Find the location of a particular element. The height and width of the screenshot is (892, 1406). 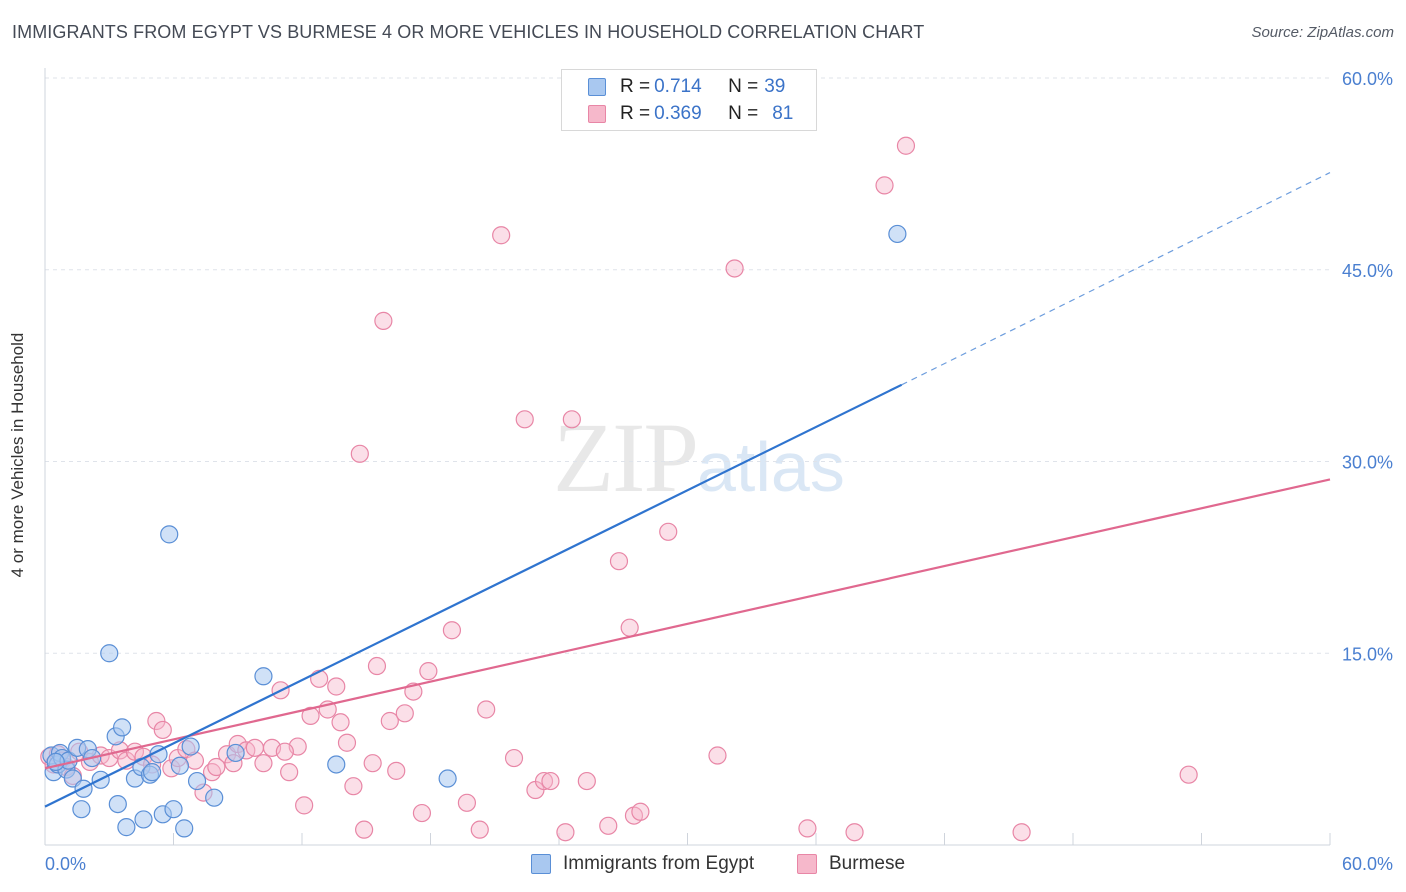

burmese-r-value: 0.369 is located at coordinates (678, 113).